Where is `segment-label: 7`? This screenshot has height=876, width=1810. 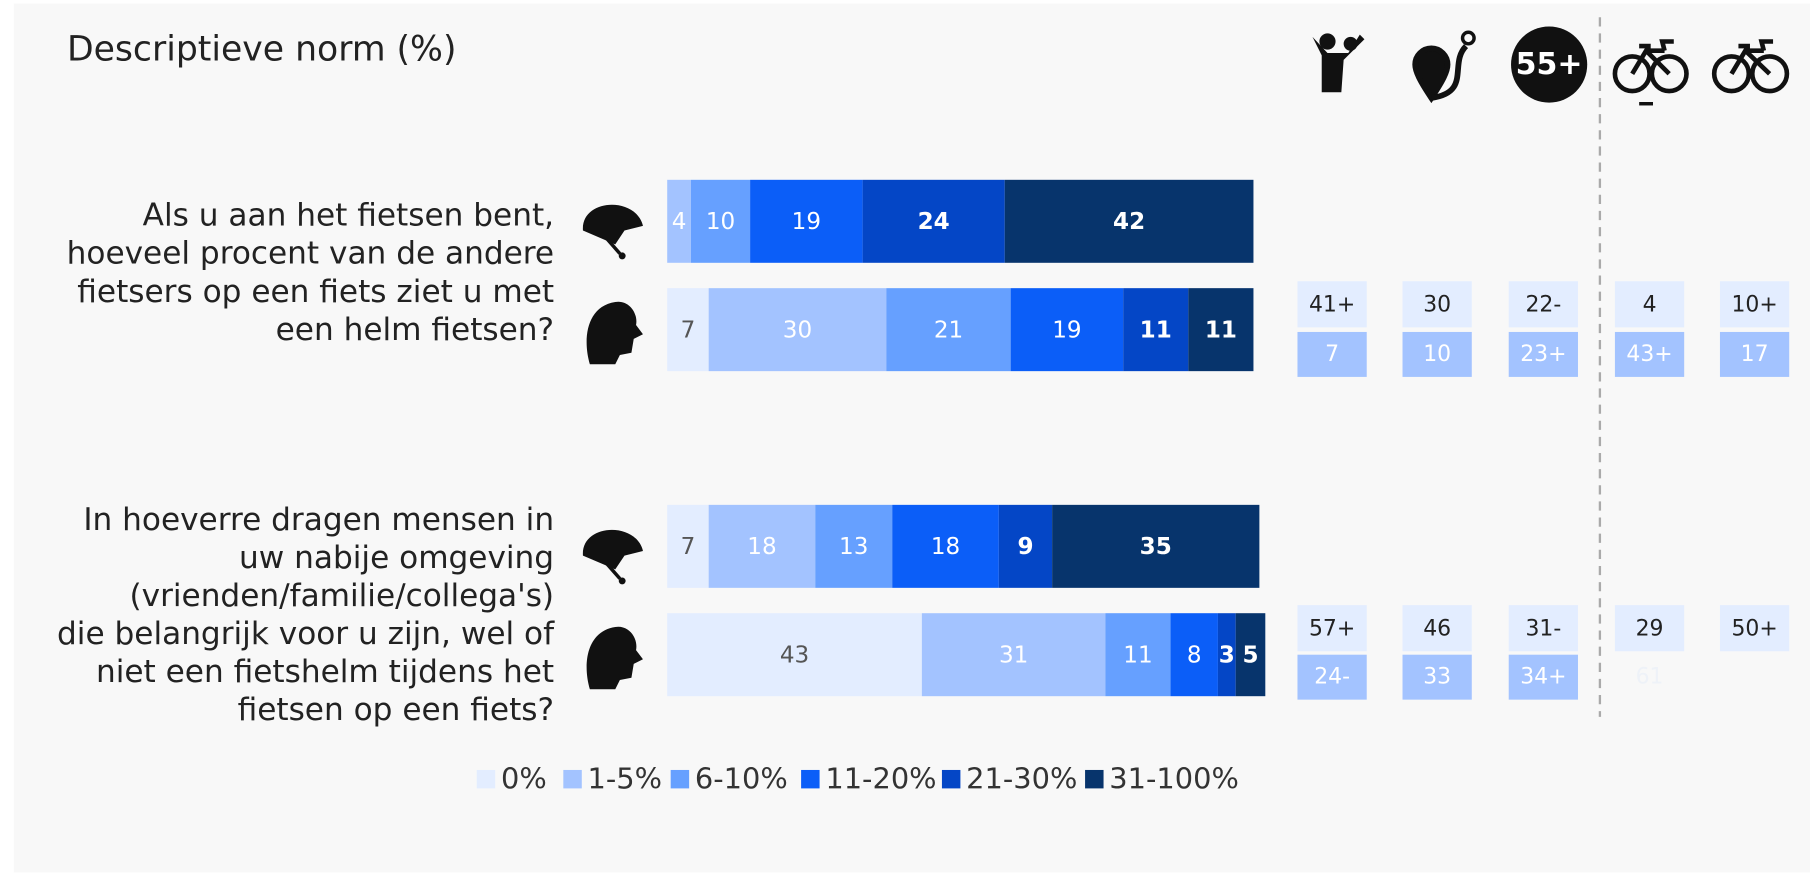
segment-label: 7 is located at coordinates (688, 330).